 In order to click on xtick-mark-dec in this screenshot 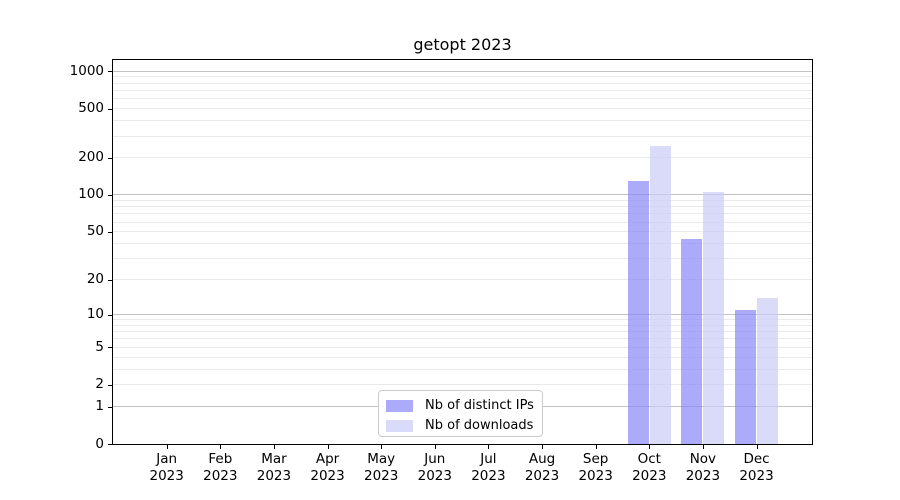, I will do `click(757, 447)`.